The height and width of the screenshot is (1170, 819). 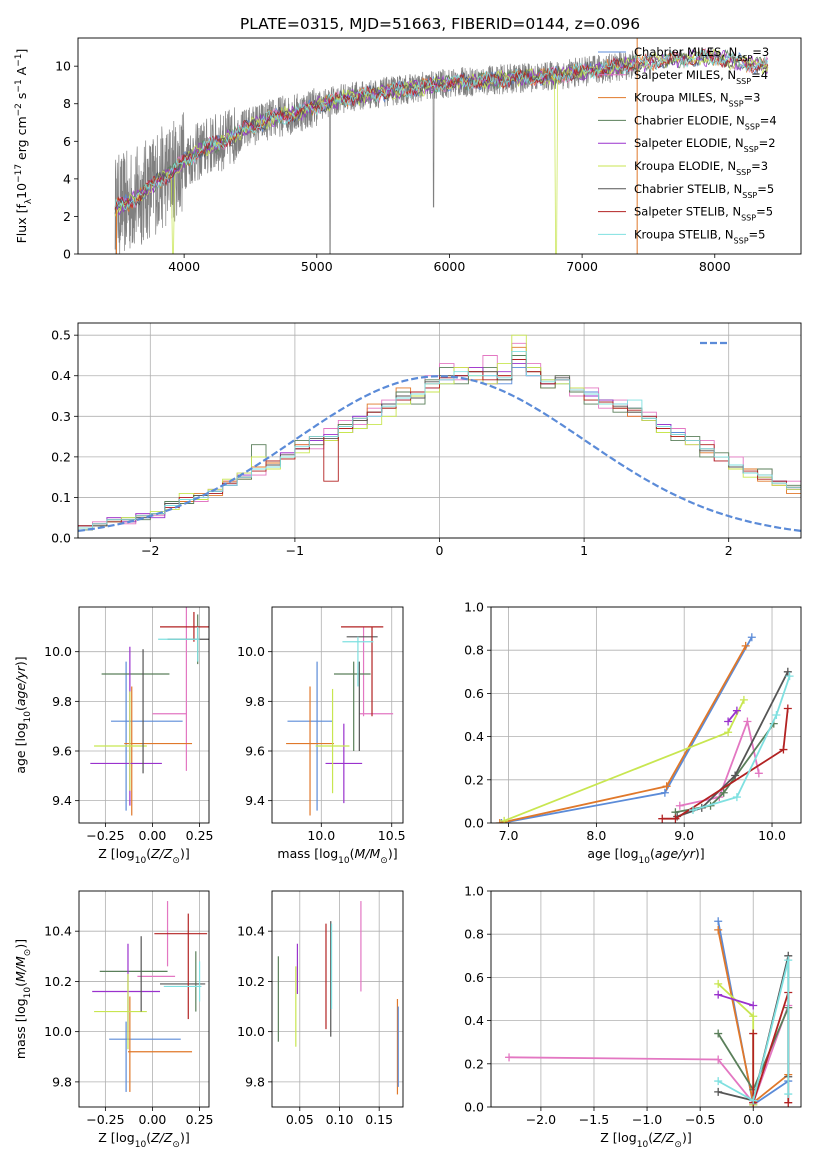 I want to click on weight-marker-salpeter_miles, so click(x=747, y=721).